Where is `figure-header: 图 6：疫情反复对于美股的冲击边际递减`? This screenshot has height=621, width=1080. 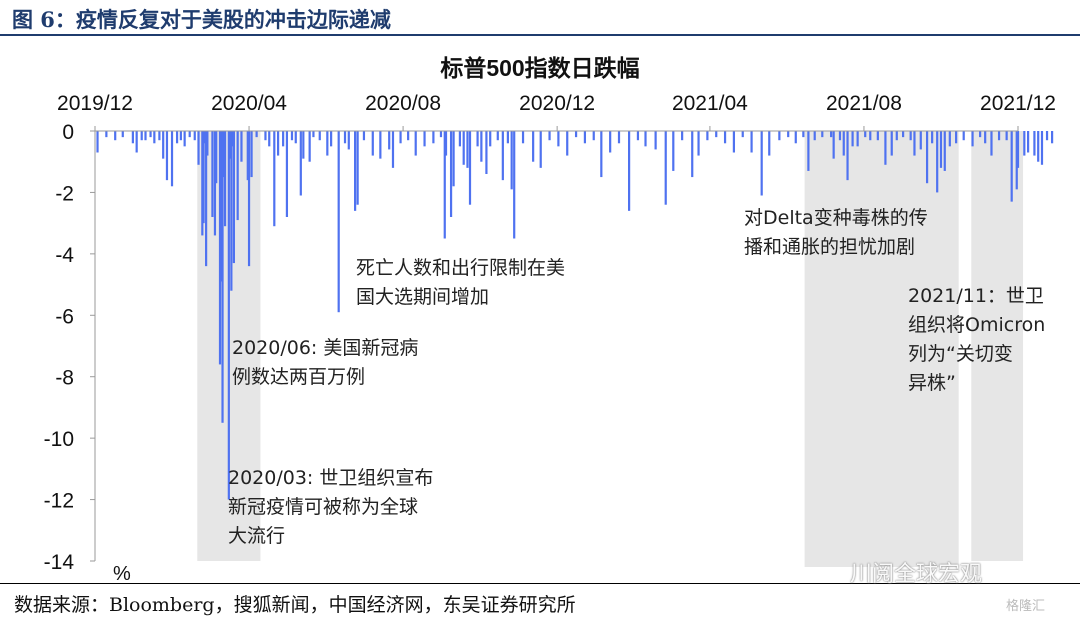 figure-header: 图 6：疫情反复对于美股的冲击边际递减 is located at coordinates (540, 17).